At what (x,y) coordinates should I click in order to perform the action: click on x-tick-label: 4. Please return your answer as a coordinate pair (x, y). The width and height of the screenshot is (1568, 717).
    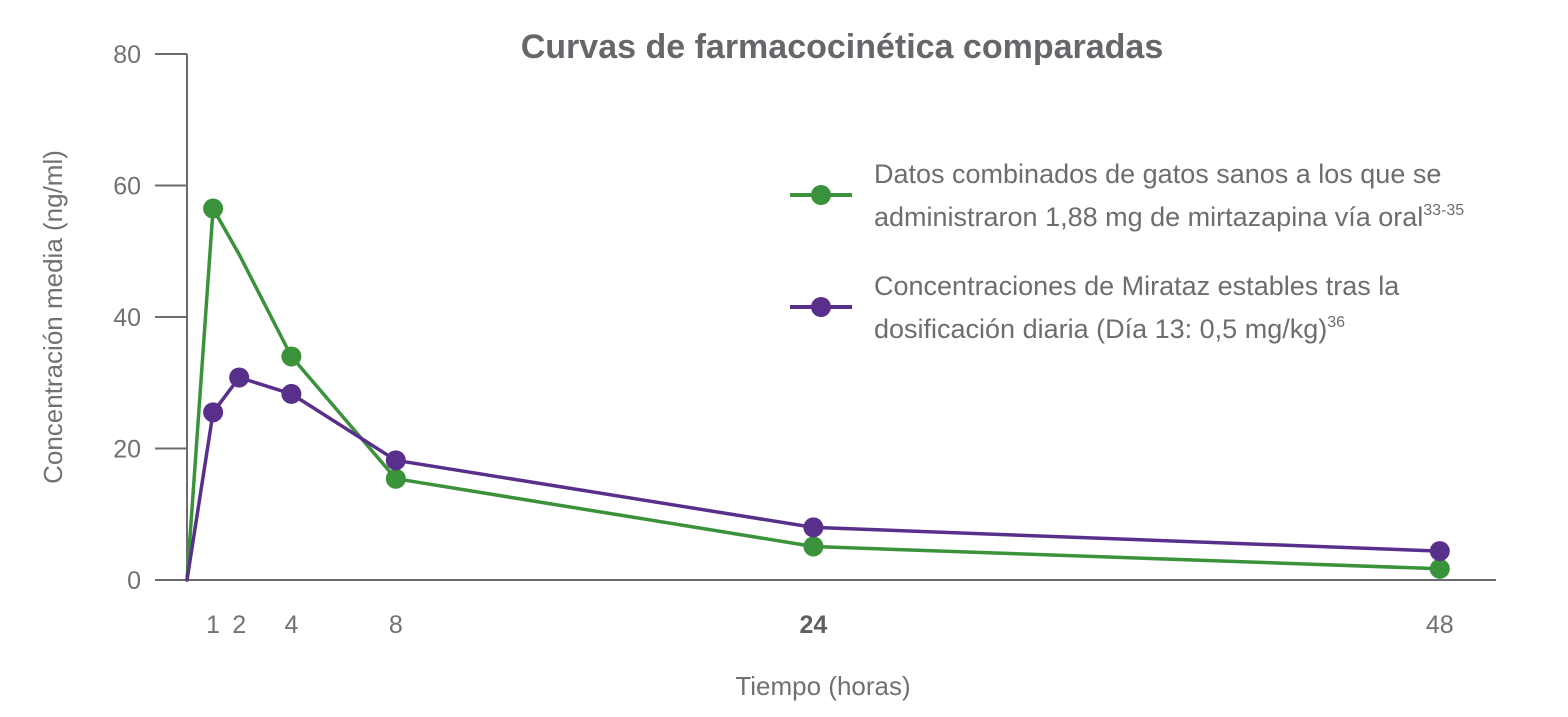
    Looking at the image, I should click on (291, 625).